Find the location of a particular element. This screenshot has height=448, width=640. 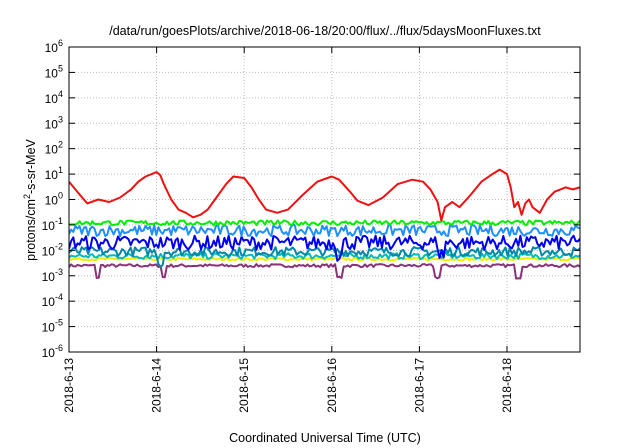

y-tick-label: 10⁻⁵ is located at coordinates (52, 326).